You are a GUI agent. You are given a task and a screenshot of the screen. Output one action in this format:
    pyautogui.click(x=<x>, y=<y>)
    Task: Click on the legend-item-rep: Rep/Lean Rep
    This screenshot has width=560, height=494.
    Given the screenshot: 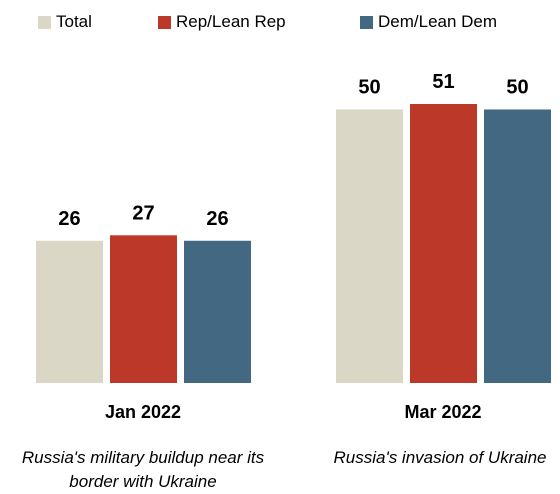 What is the action you would take?
    pyautogui.click(x=222, y=22)
    